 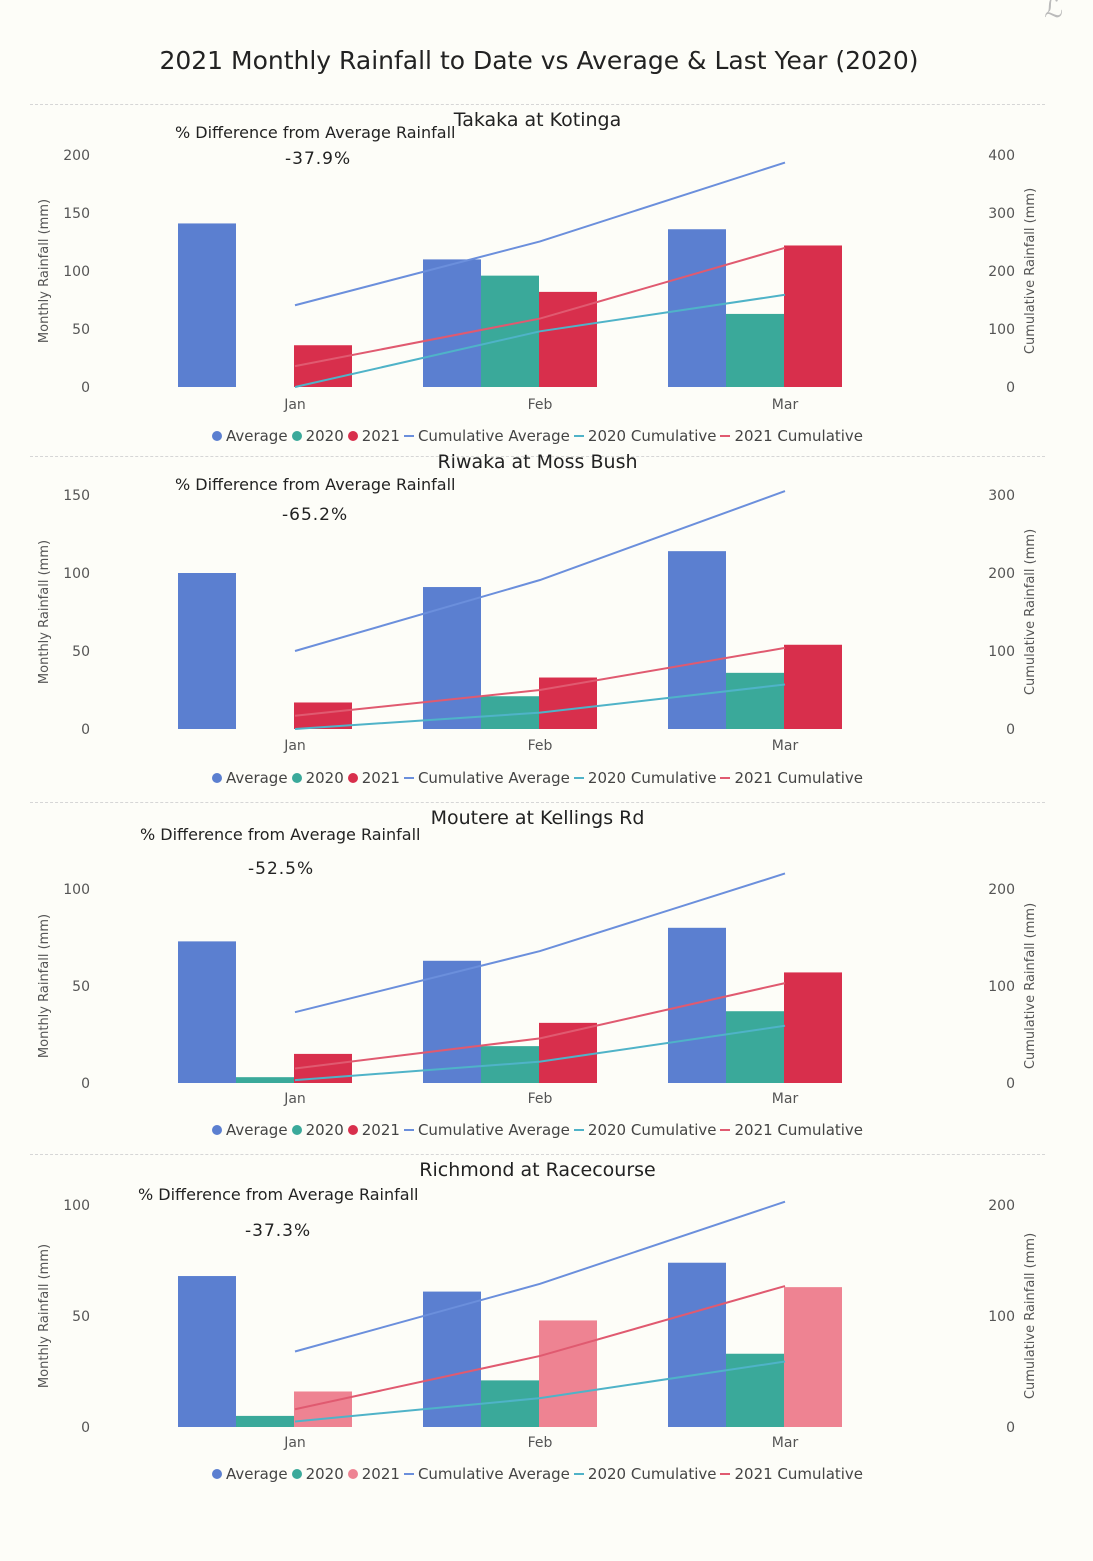 I want to click on y-tick-label: 0, so click(x=85, y=388).